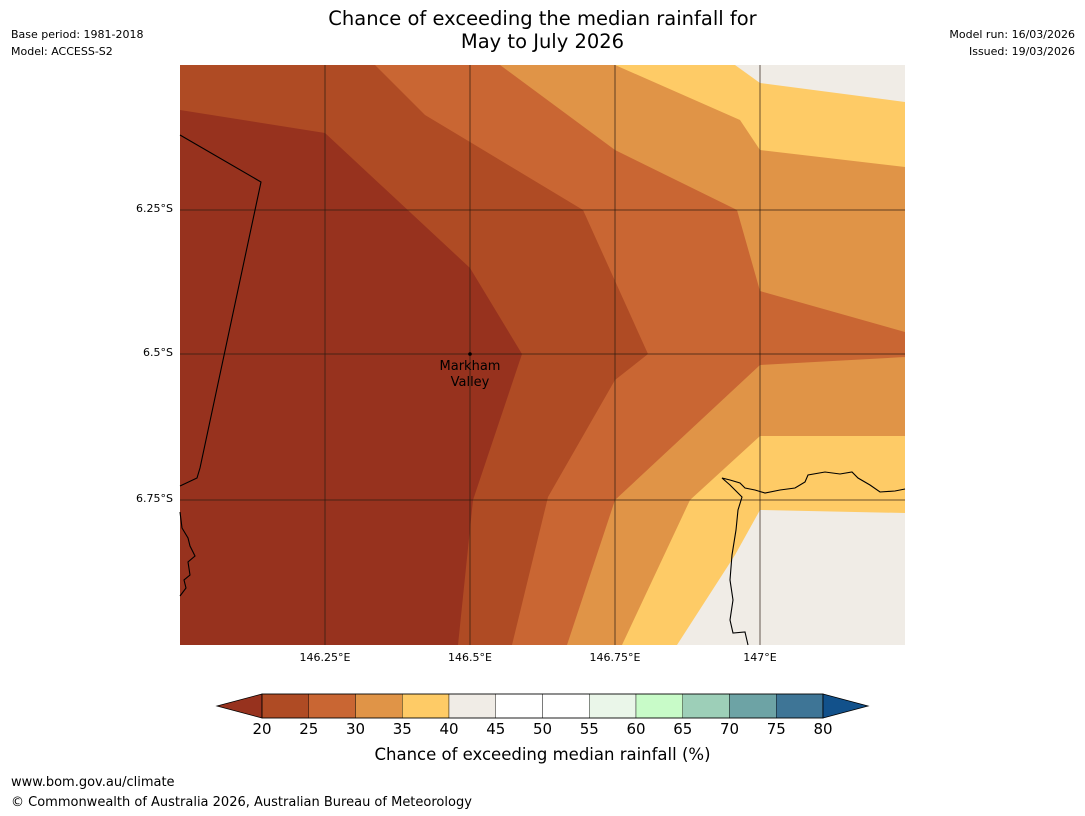  What do you see at coordinates (683, 729) in the screenshot?
I see `colorbar-tick-label: 65` at bounding box center [683, 729].